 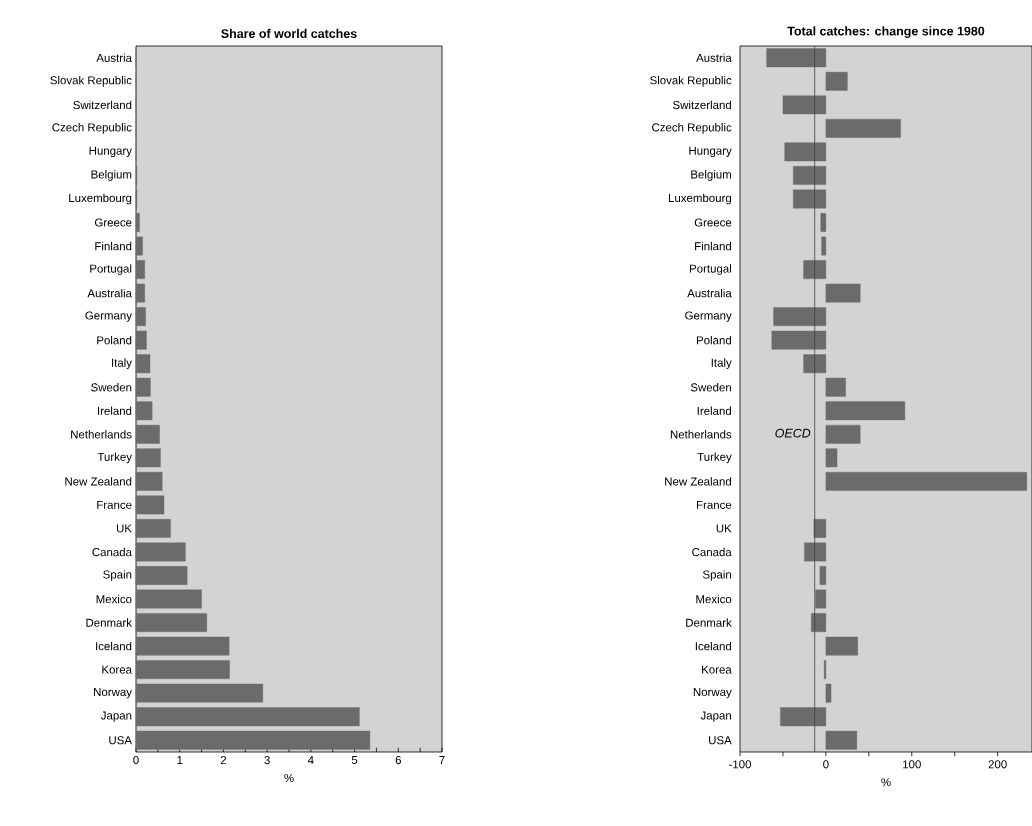 What do you see at coordinates (793, 433) in the screenshot?
I see `ref-line-label: OECD` at bounding box center [793, 433].